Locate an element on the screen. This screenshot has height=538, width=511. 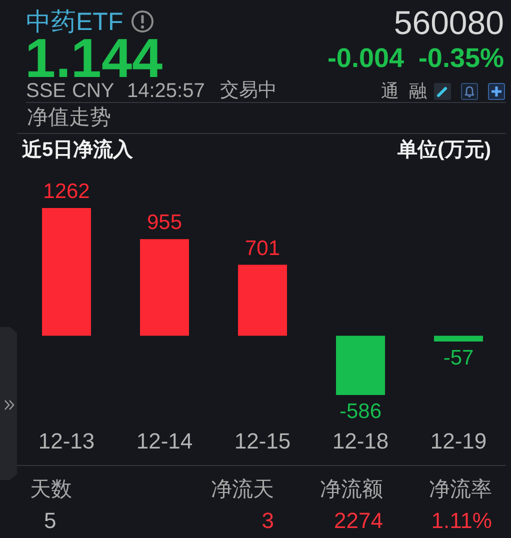
text: 5 is located at coordinates (50, 520).